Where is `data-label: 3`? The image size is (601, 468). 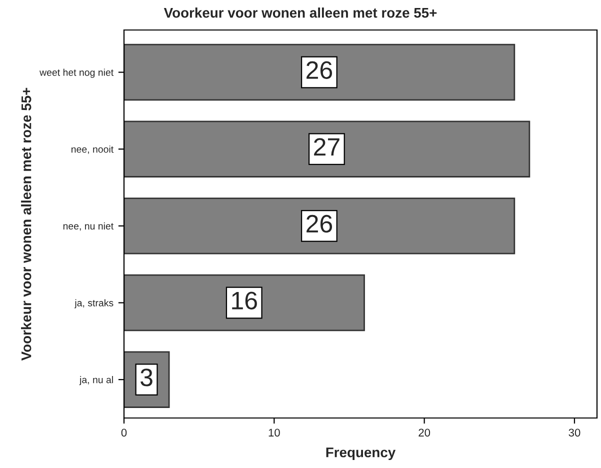 data-label: 3 is located at coordinates (146, 377).